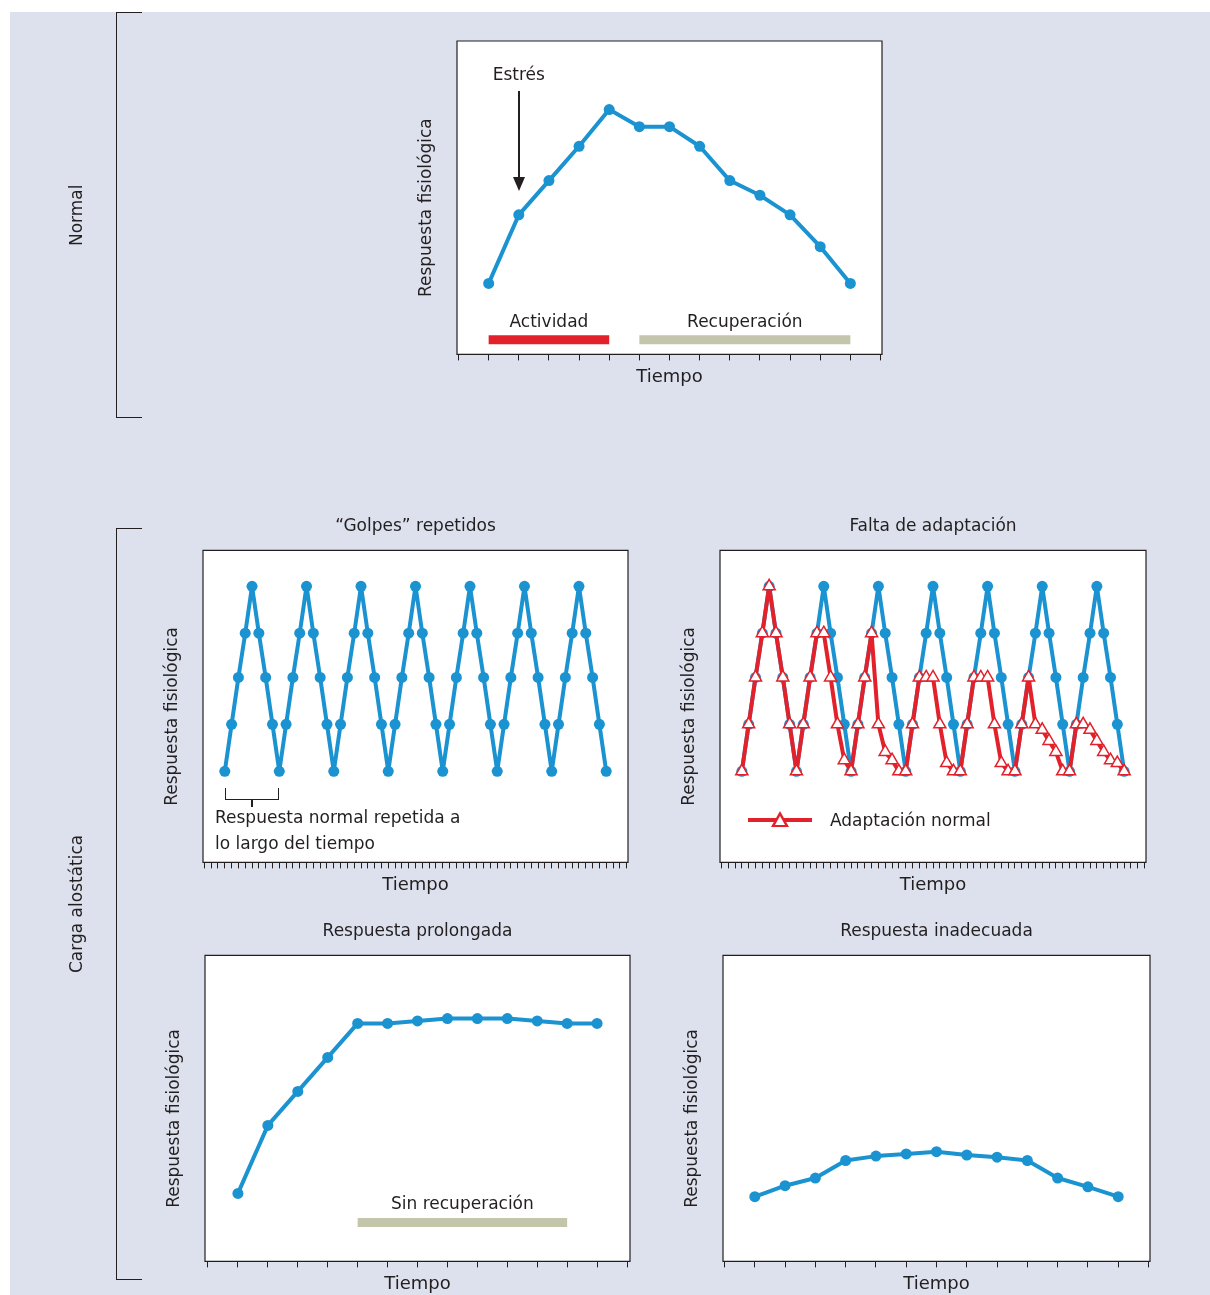  Describe the element at coordinates (936, 929) in the screenshot. I see `chart-title: Respuesta inadecuada` at that location.